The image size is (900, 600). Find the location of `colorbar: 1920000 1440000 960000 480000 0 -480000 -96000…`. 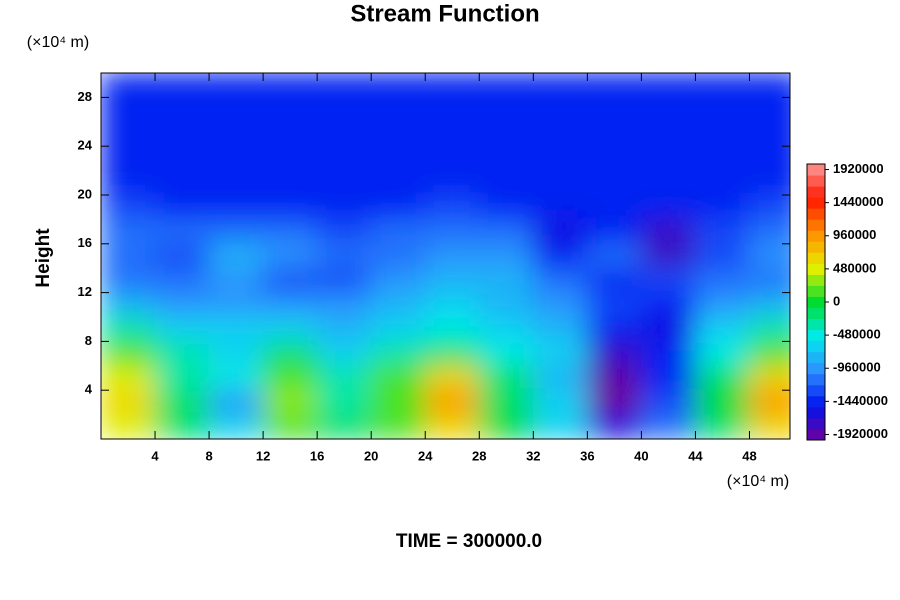

colorbar: 1920000 1440000 960000 480000 0 -480000 -96000… is located at coordinates (847, 301).